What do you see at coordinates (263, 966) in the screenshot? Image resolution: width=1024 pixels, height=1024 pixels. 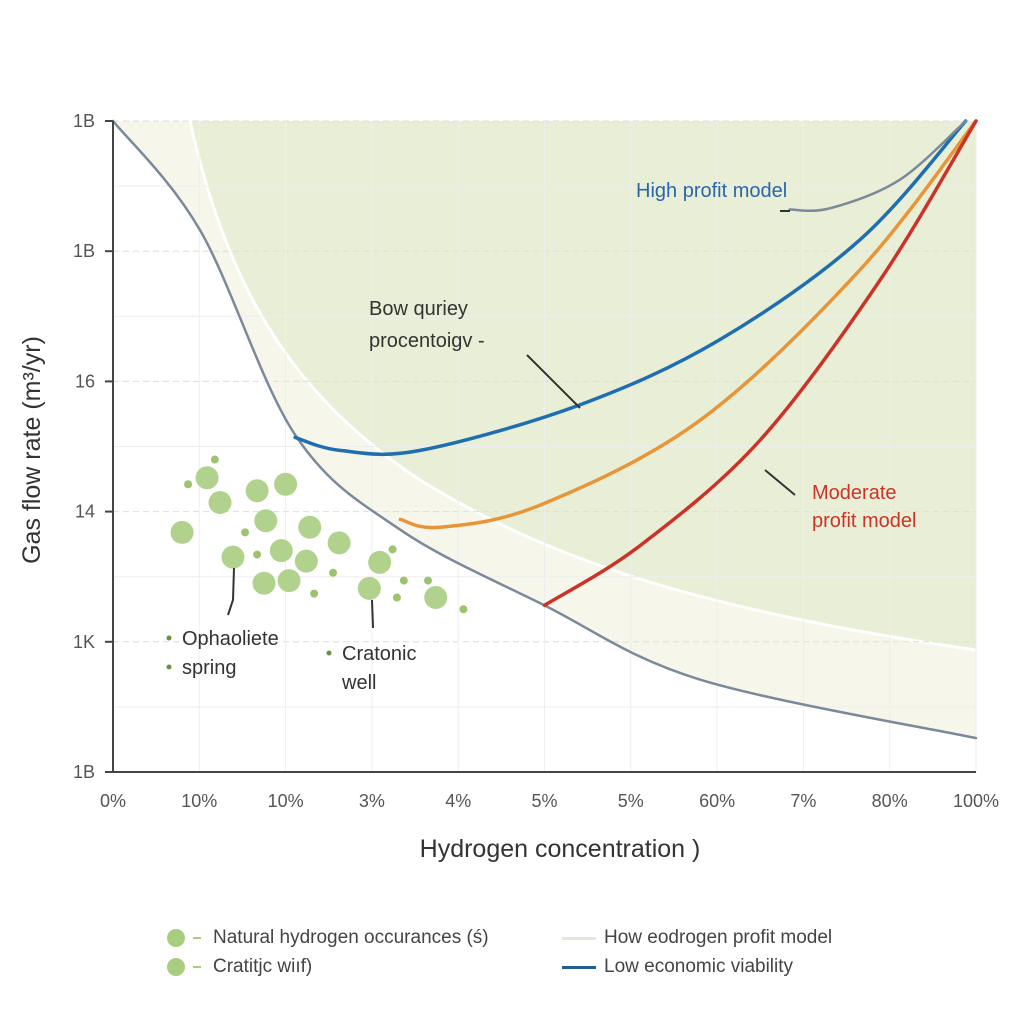 I see `legend-label: Cratitjc wiıf)` at bounding box center [263, 966].